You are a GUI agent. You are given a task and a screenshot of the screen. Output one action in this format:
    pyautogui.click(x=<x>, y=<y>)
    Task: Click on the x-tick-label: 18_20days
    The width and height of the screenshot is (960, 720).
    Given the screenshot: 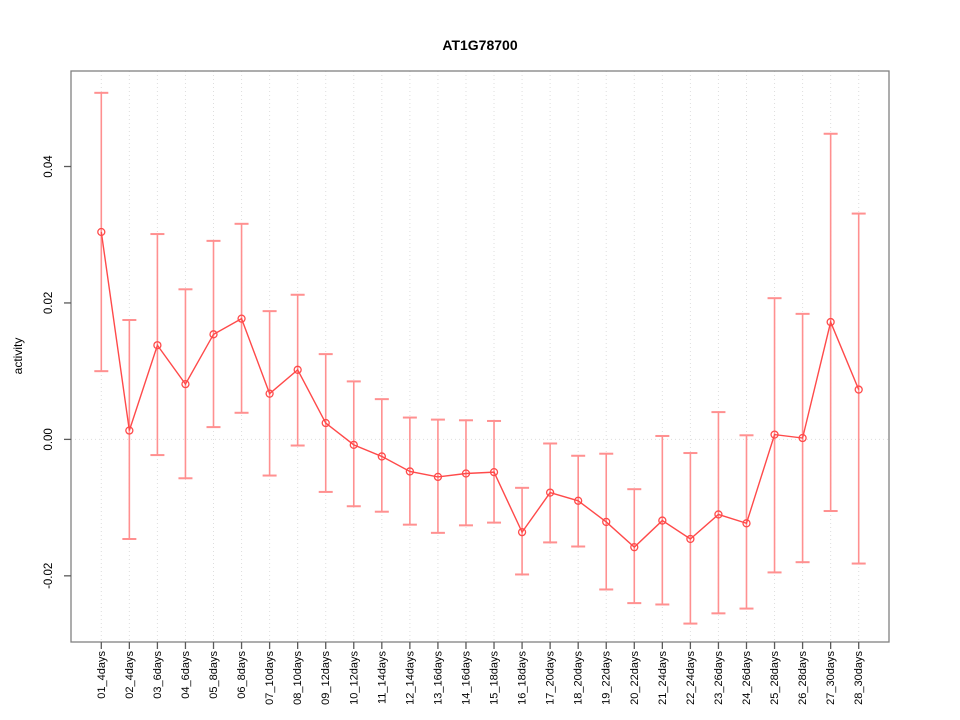 What is the action you would take?
    pyautogui.click(x=579, y=678)
    